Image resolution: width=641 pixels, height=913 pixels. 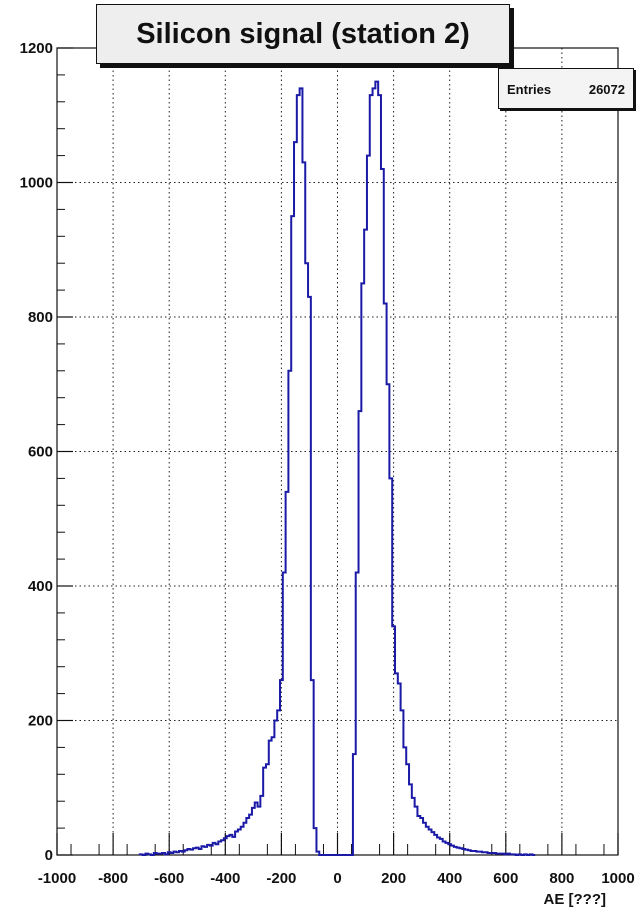 What do you see at coordinates (40, 721) in the screenshot?
I see `y-tick-label: 200` at bounding box center [40, 721].